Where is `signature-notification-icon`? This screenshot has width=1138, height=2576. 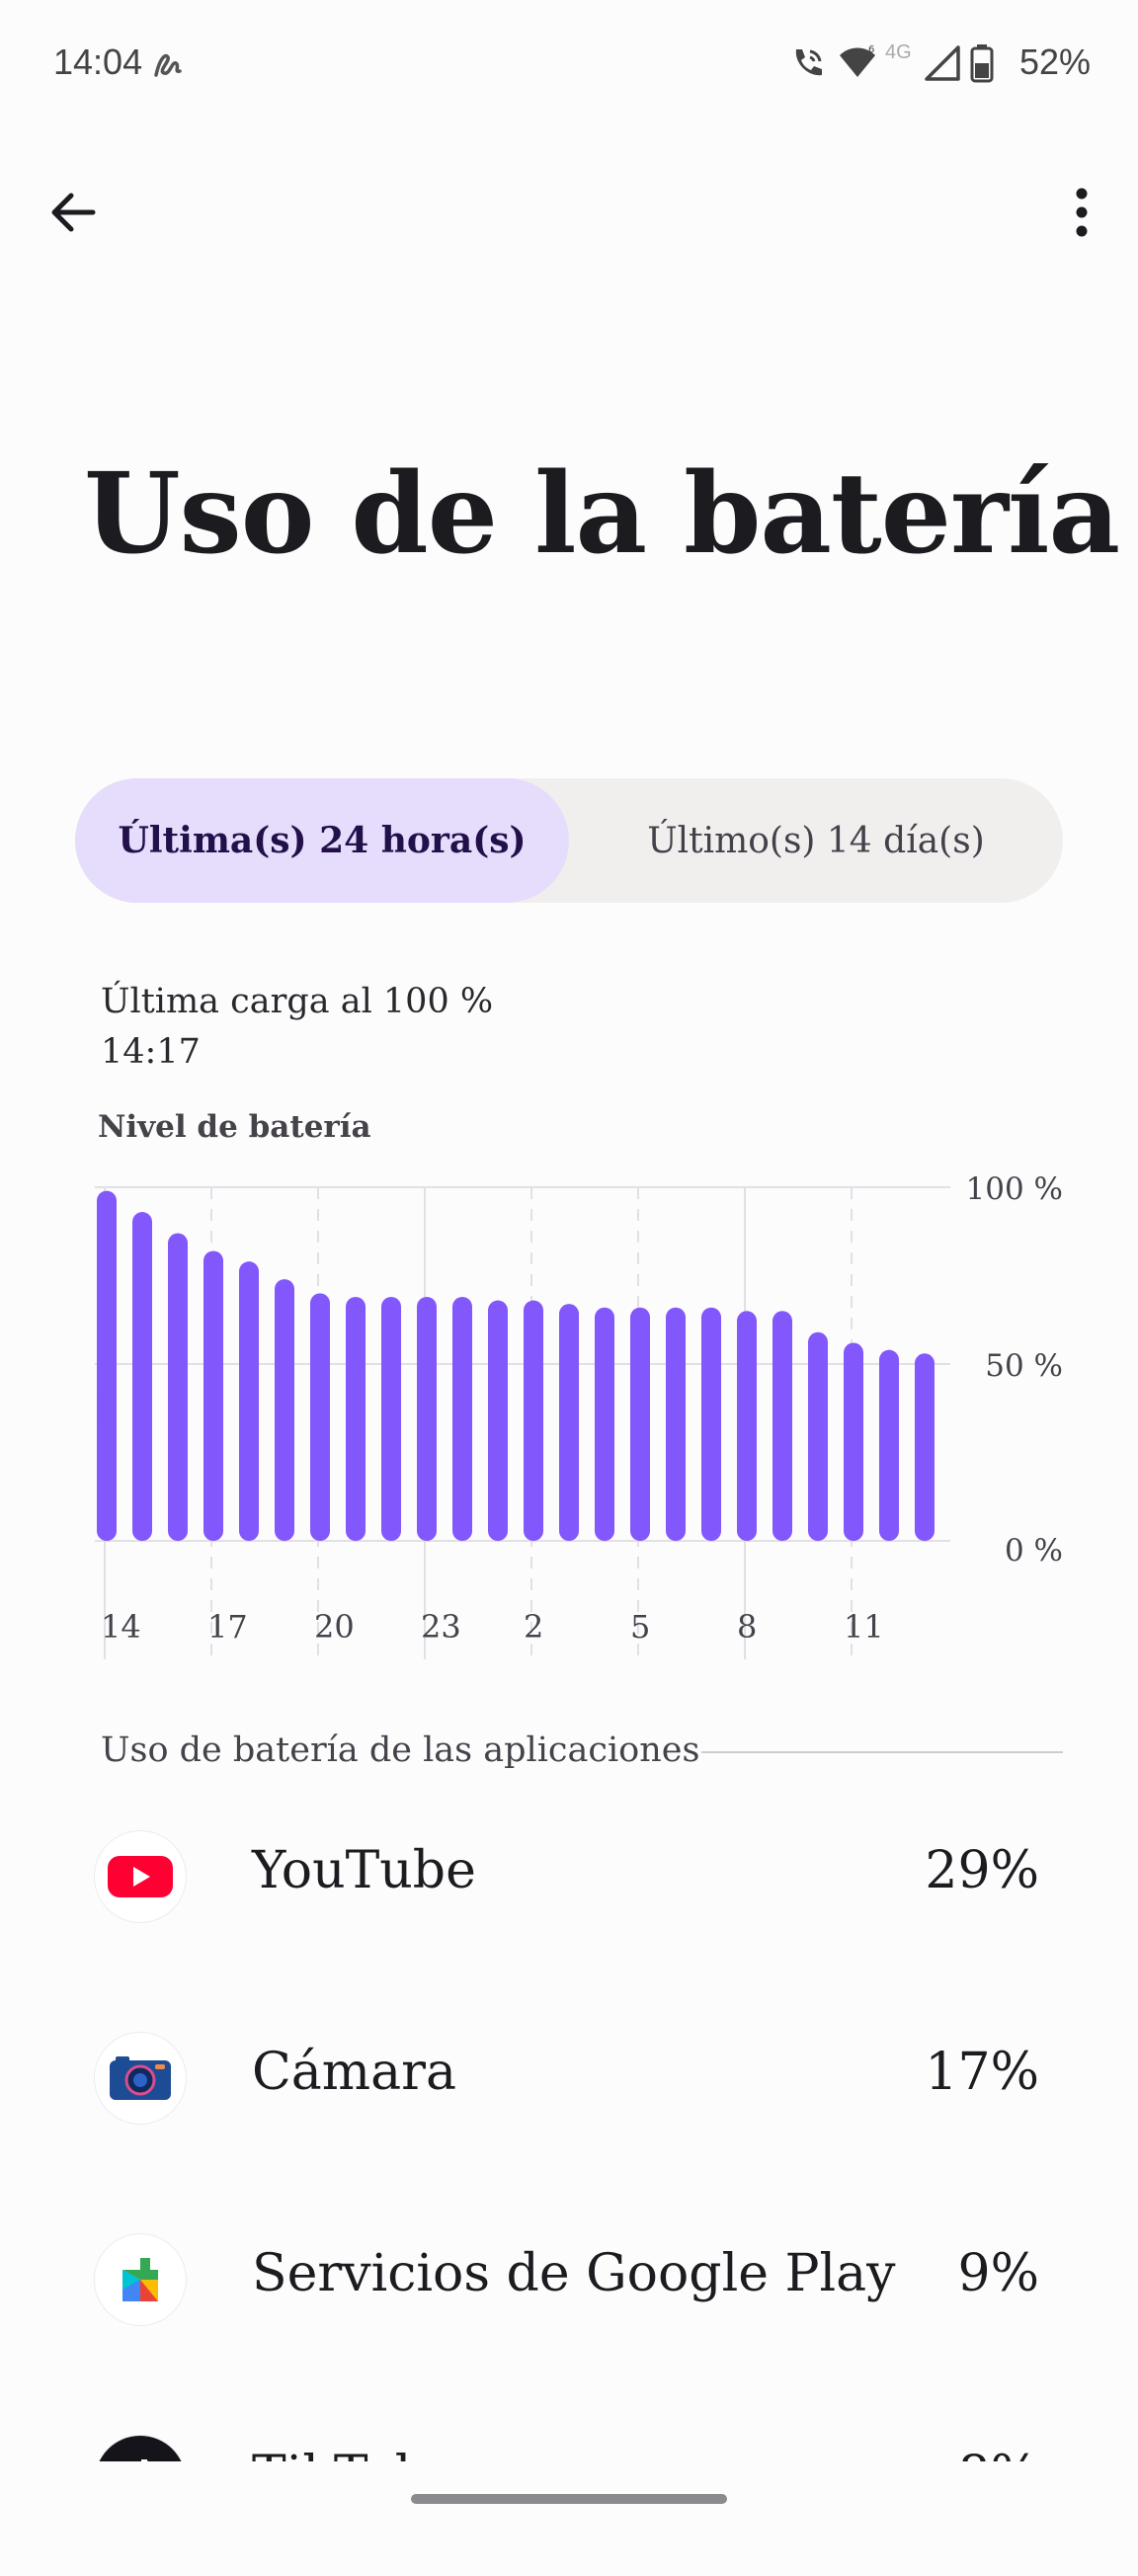
signature-notification-icon is located at coordinates (168, 65).